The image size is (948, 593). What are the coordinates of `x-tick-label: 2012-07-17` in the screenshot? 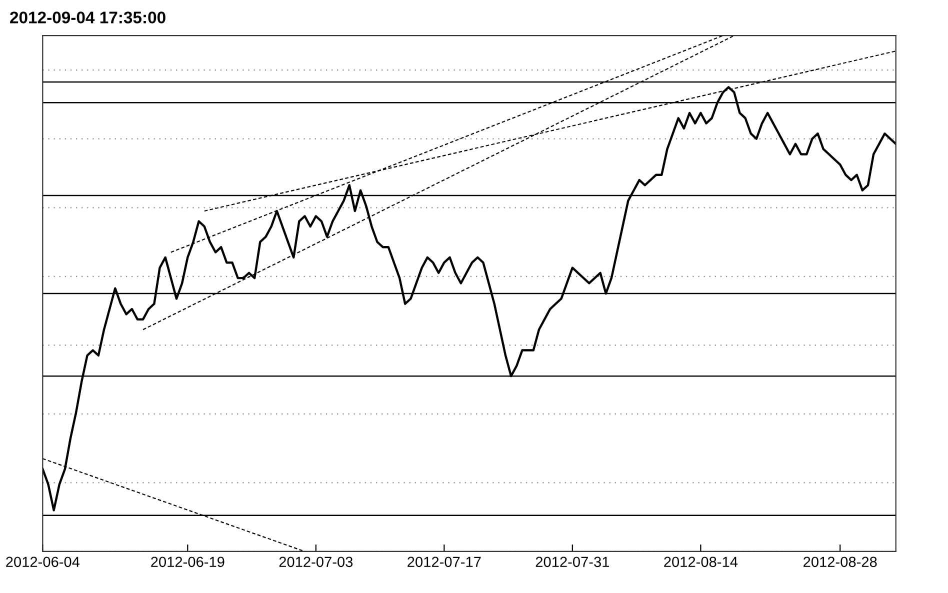 It's located at (444, 562).